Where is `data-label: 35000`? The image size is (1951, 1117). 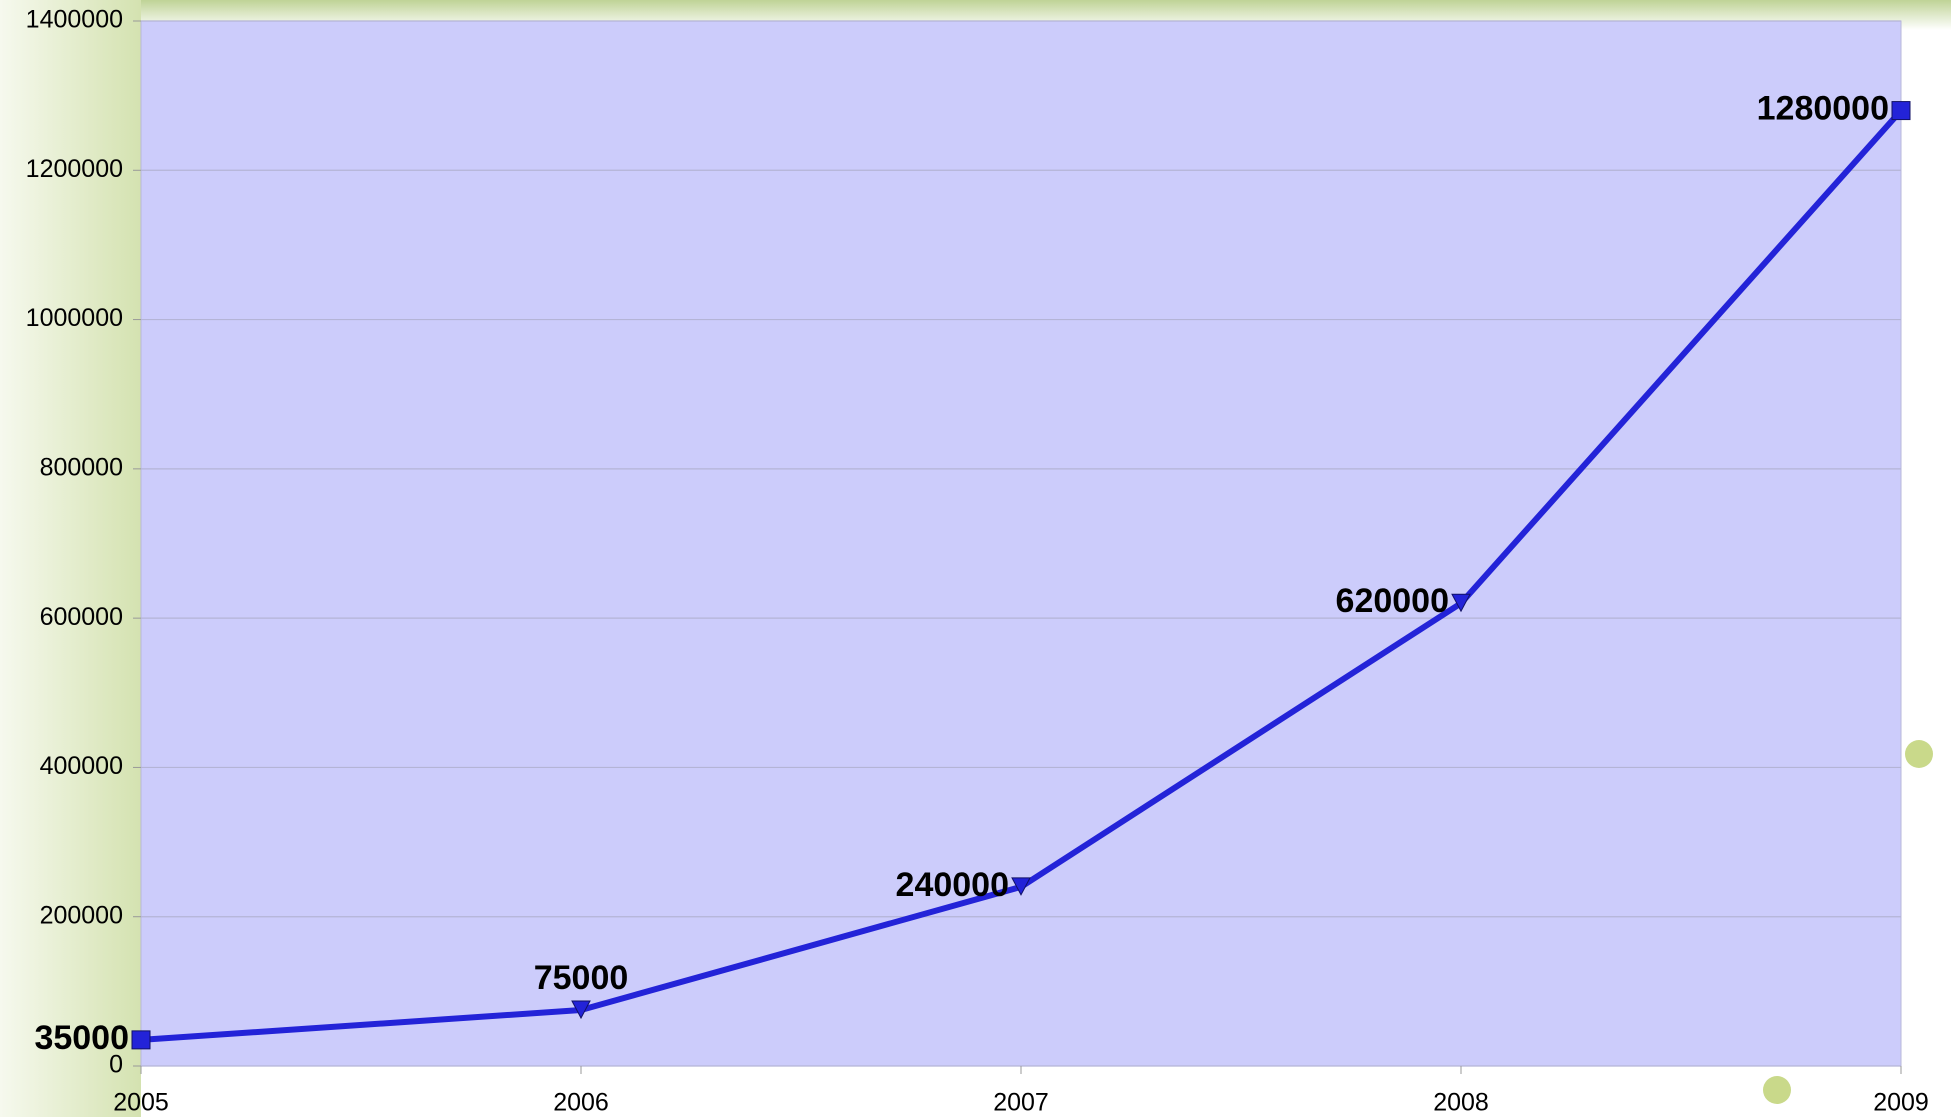 data-label: 35000 is located at coordinates (81, 1038).